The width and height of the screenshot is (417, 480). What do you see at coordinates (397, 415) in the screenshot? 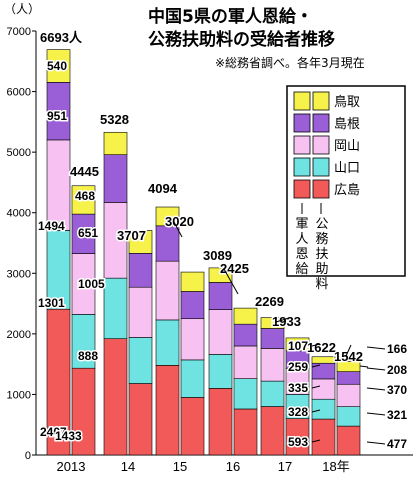
I see `segment-value-label: 321` at bounding box center [397, 415].